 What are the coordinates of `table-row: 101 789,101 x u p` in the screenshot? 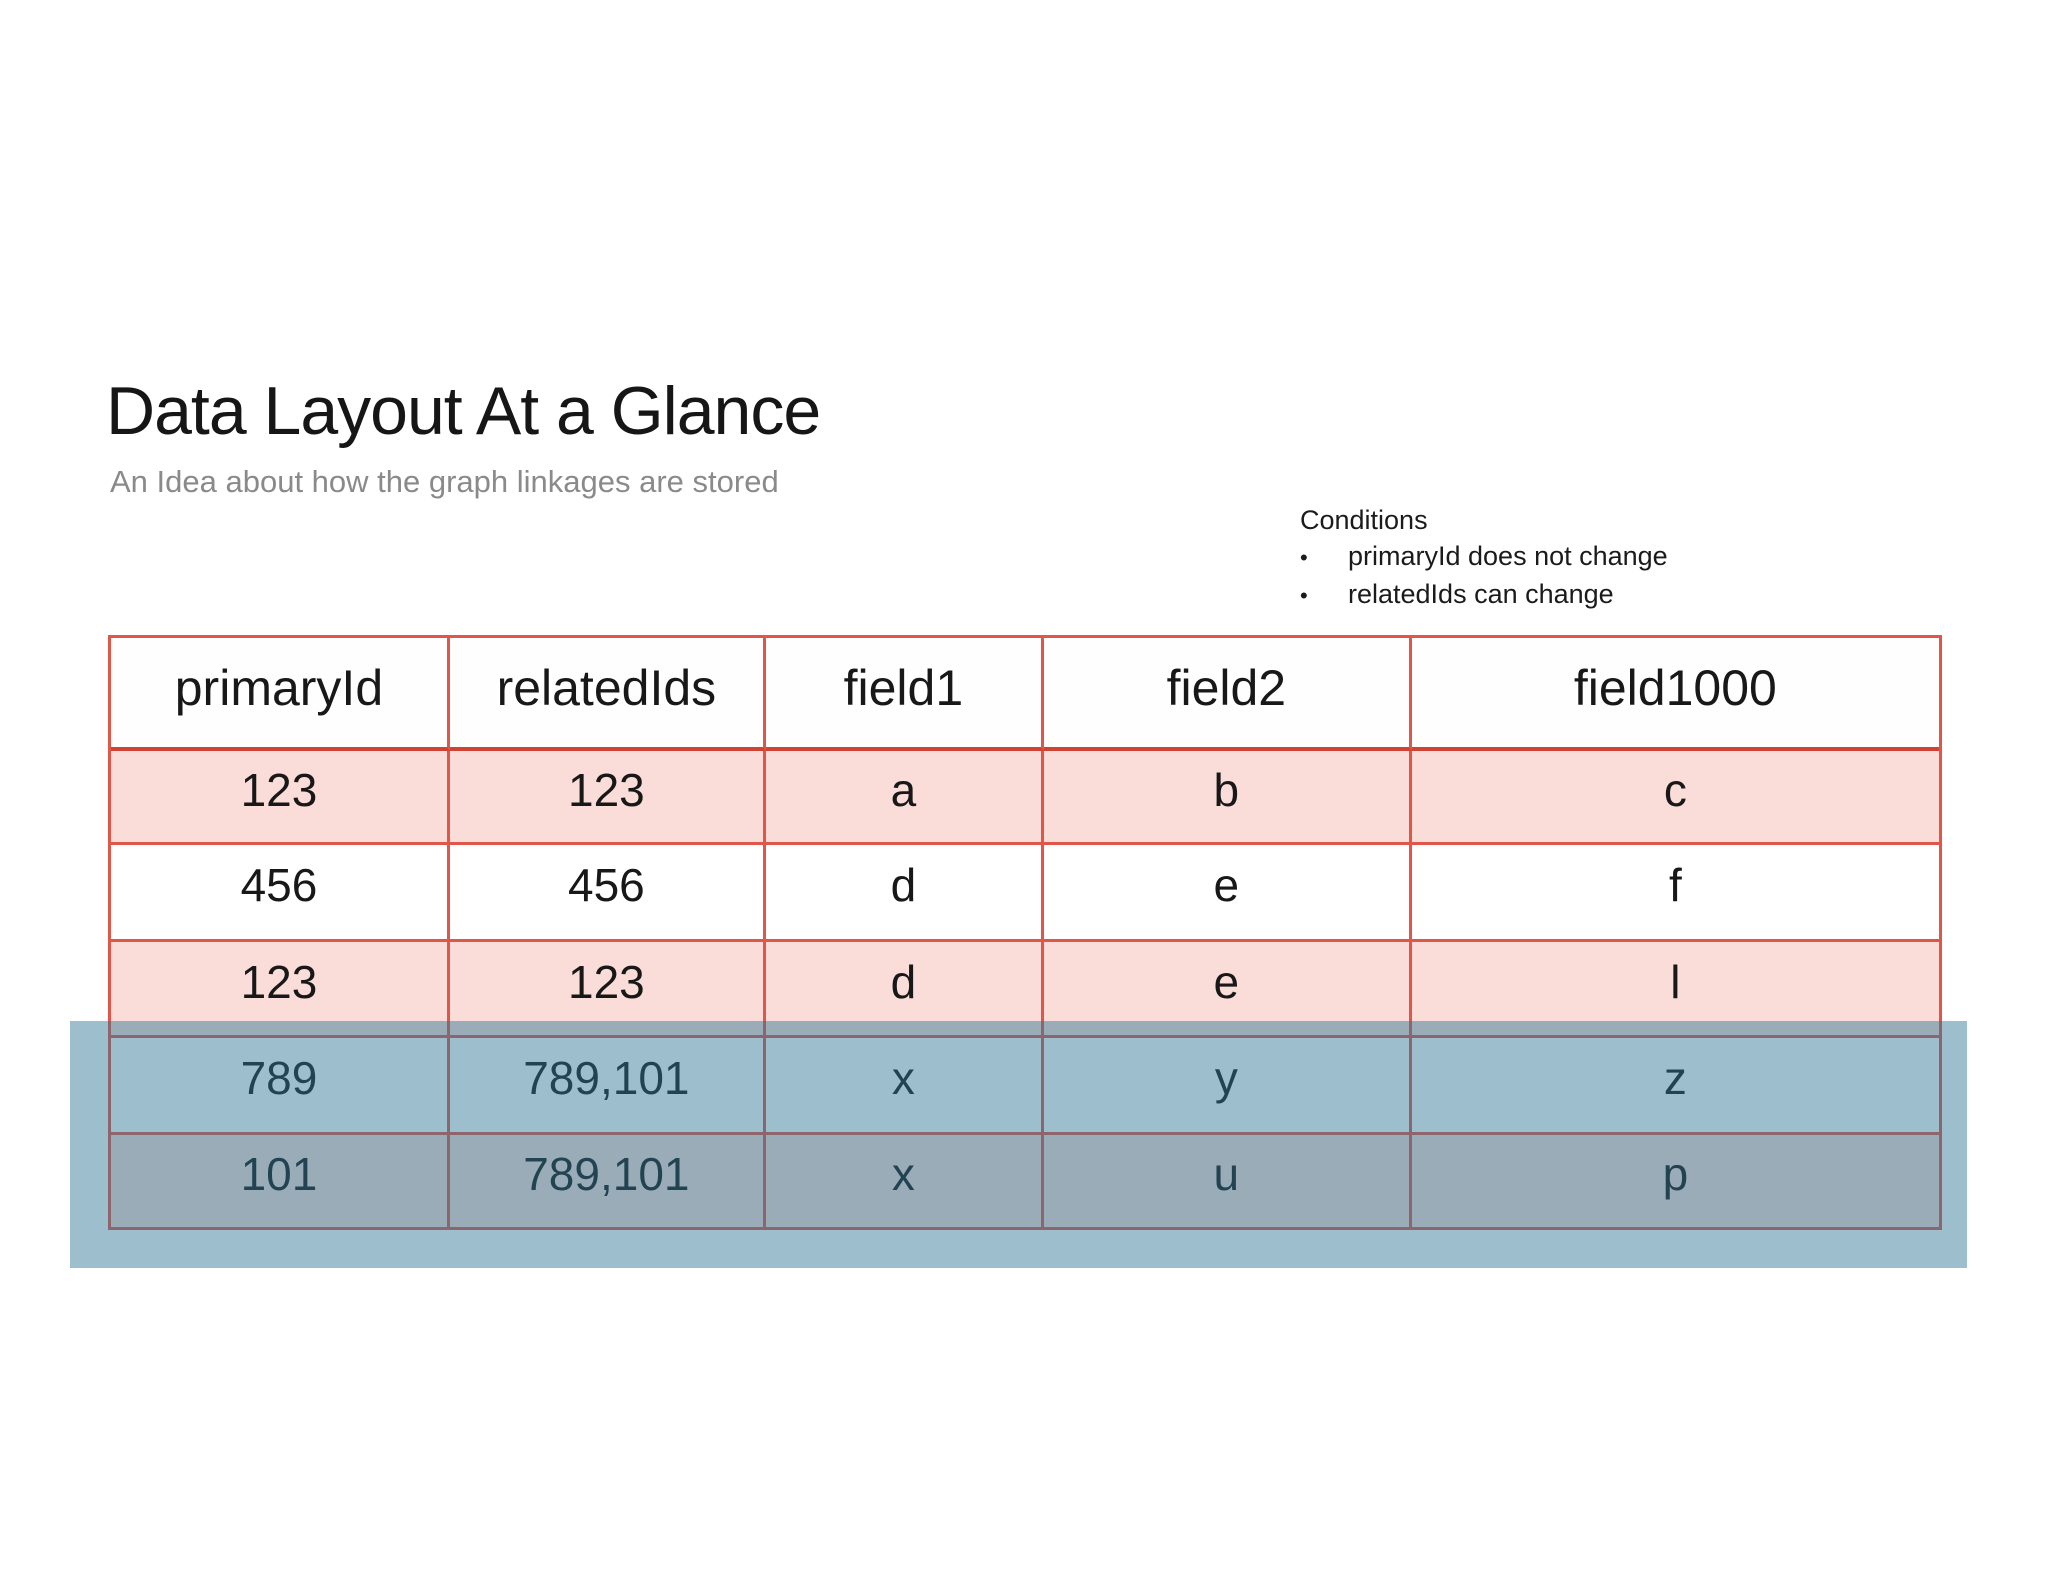 It's located at (1025, 1181).